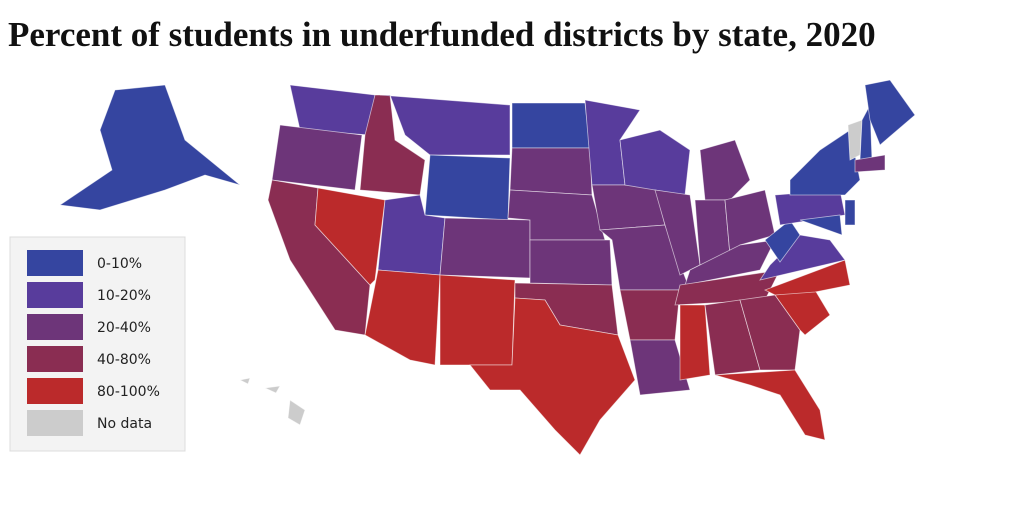 Image resolution: width=1024 pixels, height=509 pixels. What do you see at coordinates (124, 424) in the screenshot?
I see `legend-label: No data` at bounding box center [124, 424].